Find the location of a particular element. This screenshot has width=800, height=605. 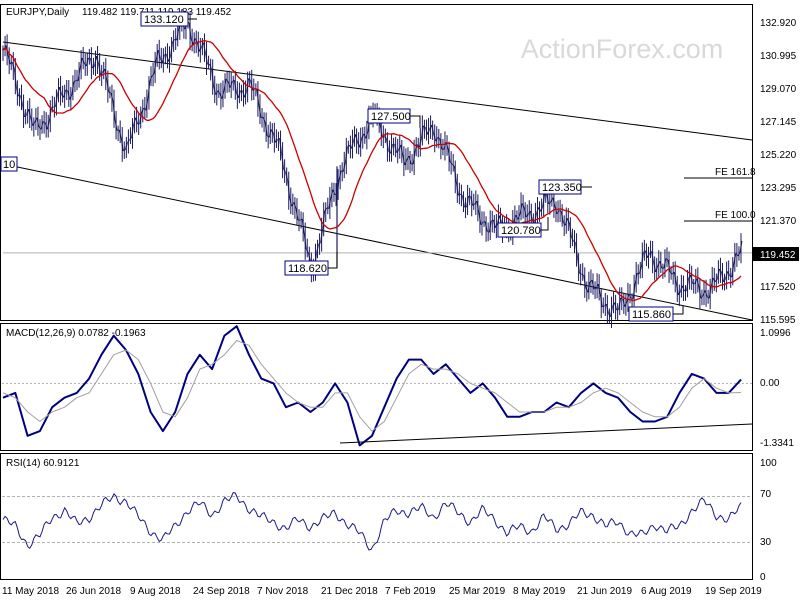

annotation-label-118-620: 118.620 is located at coordinates (307, 269).